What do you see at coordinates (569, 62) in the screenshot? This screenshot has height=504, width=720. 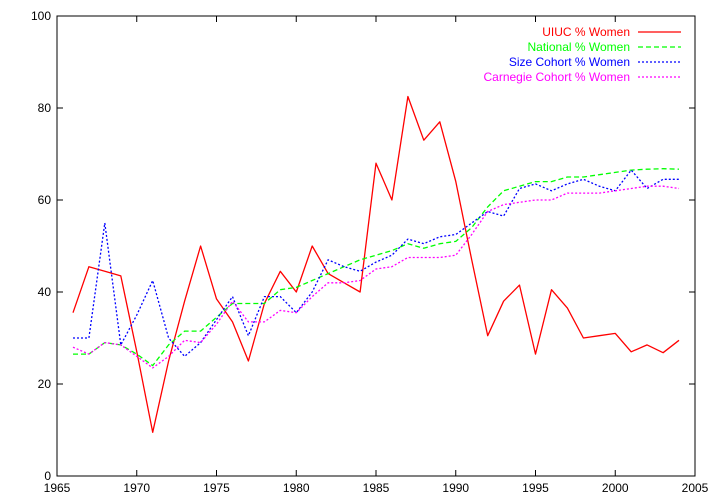 I see `legend-label: Size Cohort % Women` at bounding box center [569, 62].